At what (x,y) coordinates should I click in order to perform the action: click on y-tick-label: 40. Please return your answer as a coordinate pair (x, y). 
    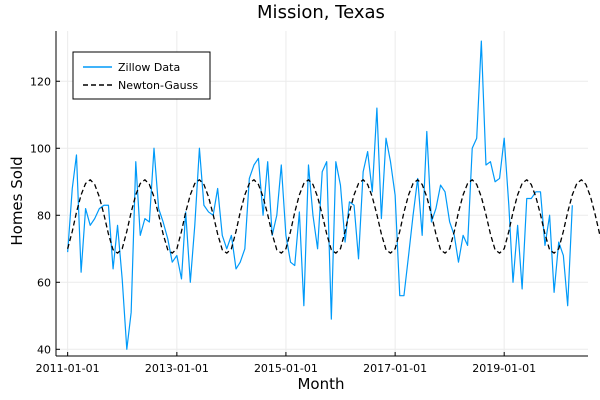
    Looking at the image, I should click on (44, 349).